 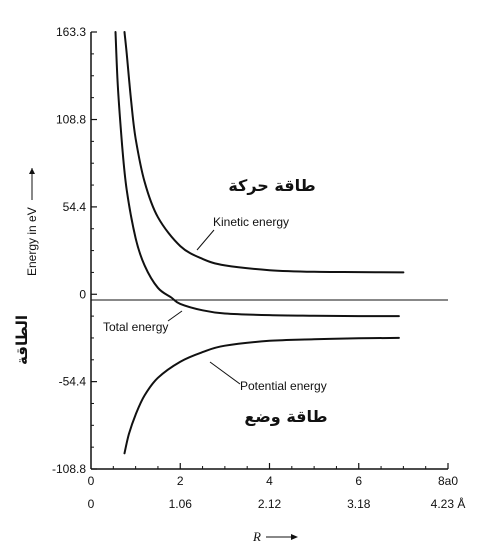 I want to click on y-tick-label: 54.4, so click(x=75, y=207).